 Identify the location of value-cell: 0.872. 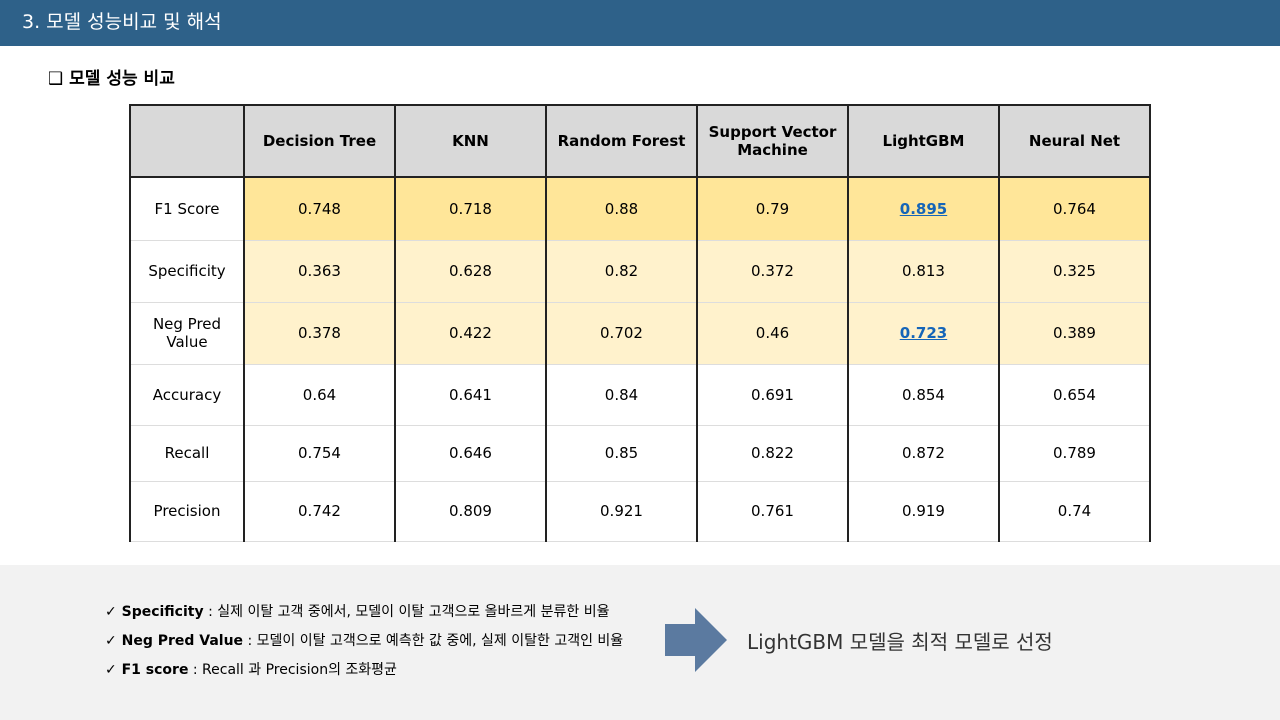
(923, 453).